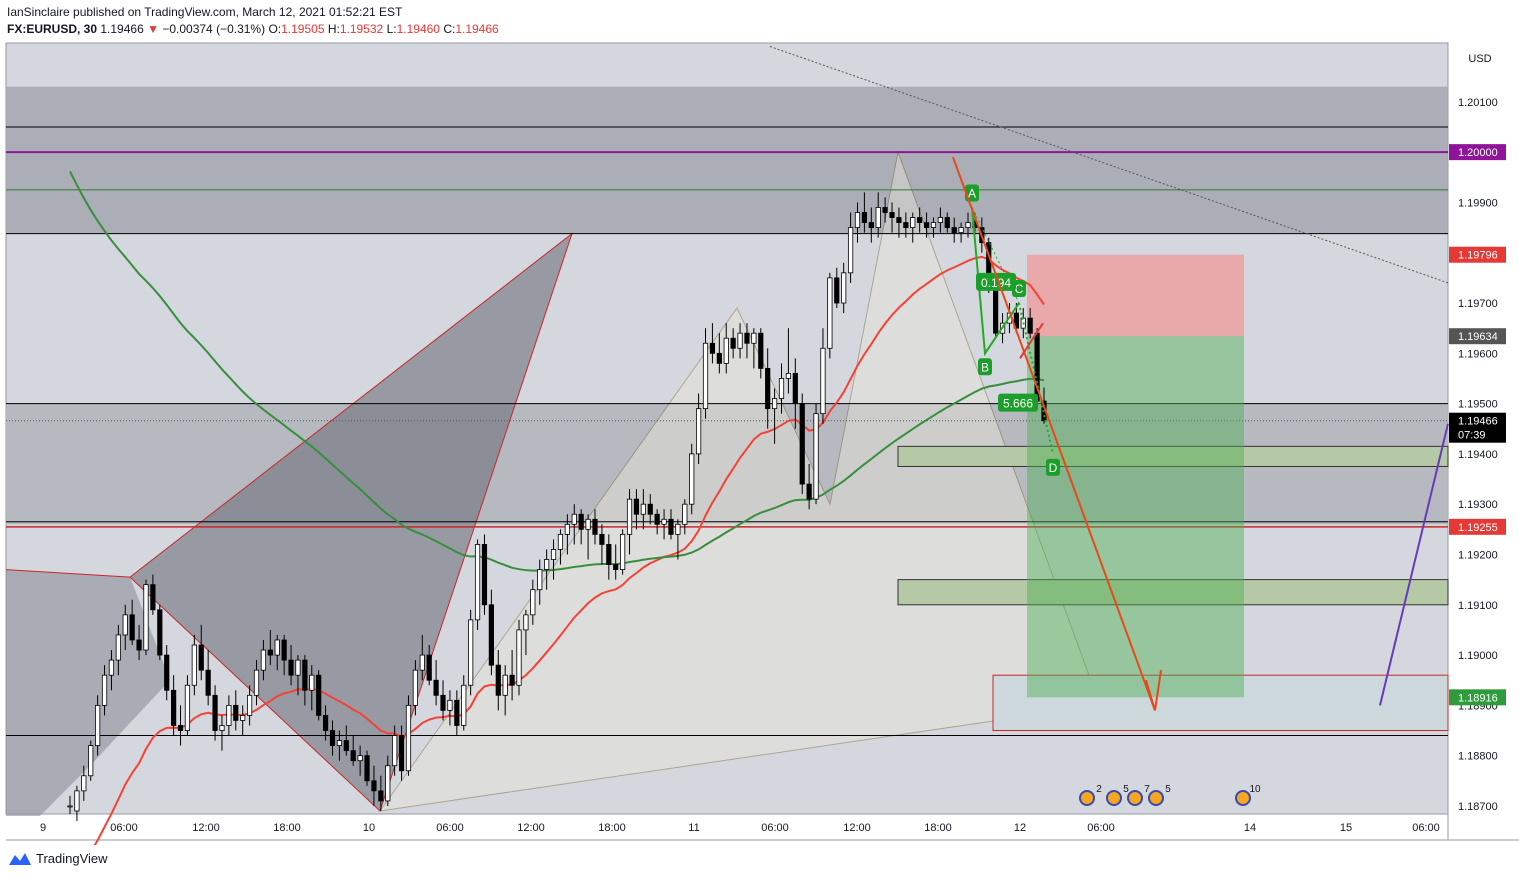 The height and width of the screenshot is (878, 1519). Describe the element at coordinates (1478, 153) in the screenshot. I see `price-tag-label: 1.20000` at that location.